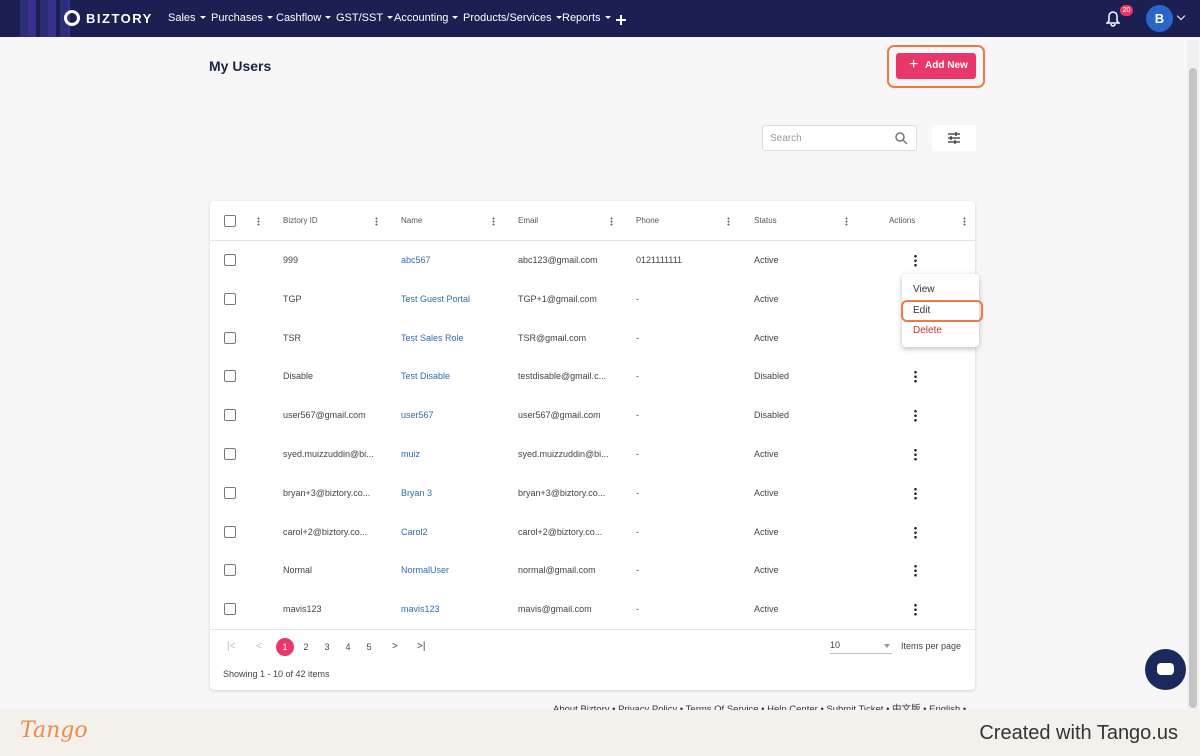 This screenshot has width=1200, height=756. What do you see at coordinates (231, 646) in the screenshot?
I see `first-page: |<` at bounding box center [231, 646].